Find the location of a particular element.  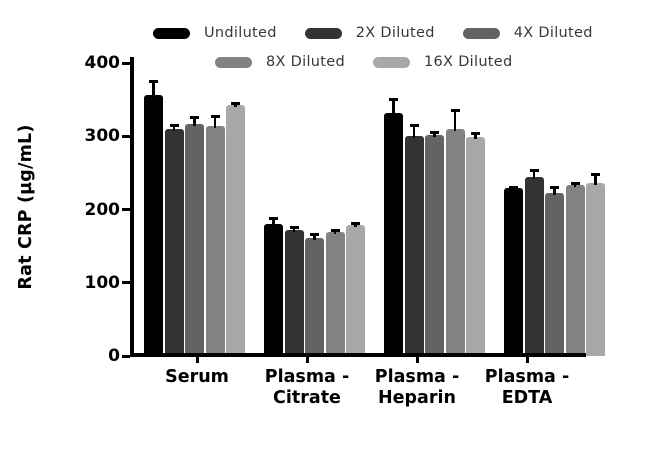

legend-label: 2X Diluted is located at coordinates (395, 33).